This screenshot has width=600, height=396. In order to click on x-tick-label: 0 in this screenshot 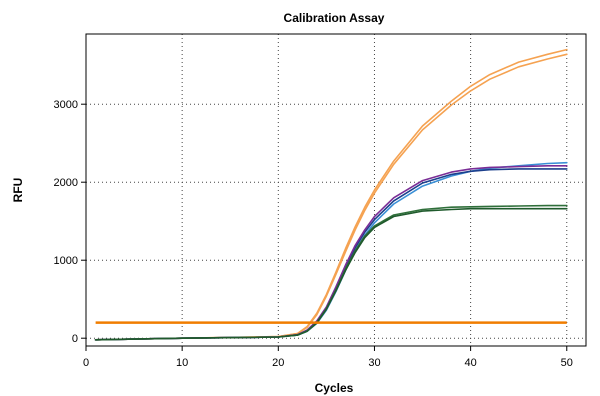, I will do `click(86, 363)`.